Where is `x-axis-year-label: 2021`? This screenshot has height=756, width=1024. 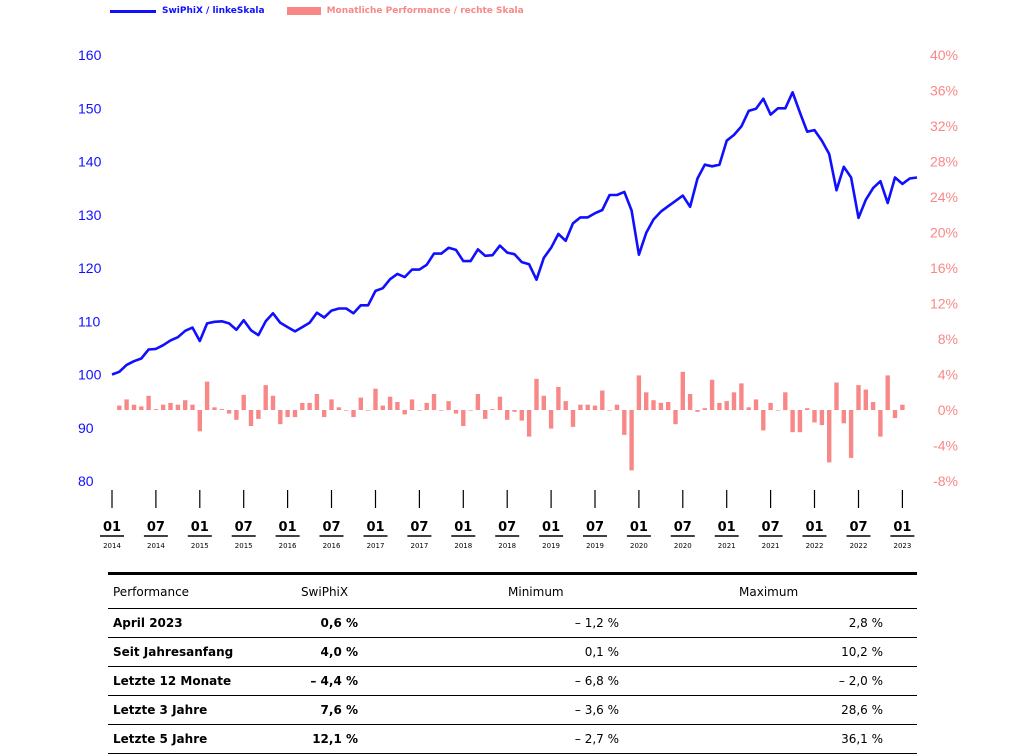
x-axis-year-label: 2021 is located at coordinates (727, 546).